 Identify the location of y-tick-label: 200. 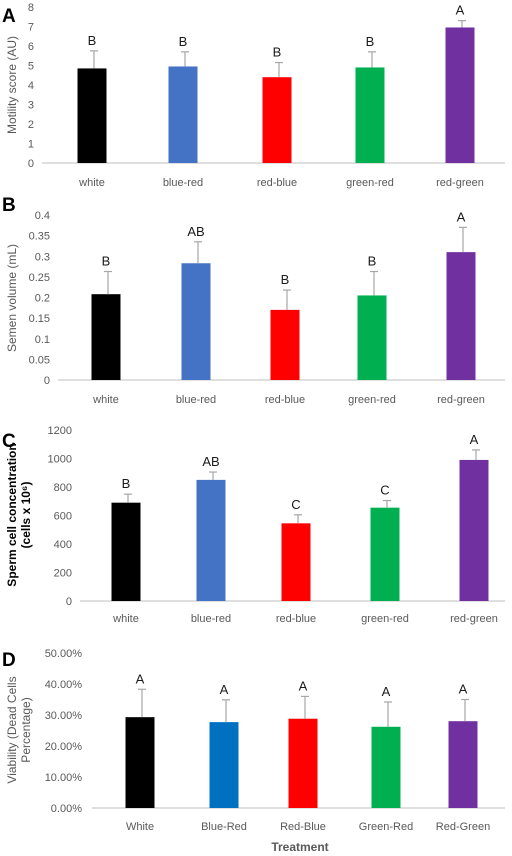
(63, 574).